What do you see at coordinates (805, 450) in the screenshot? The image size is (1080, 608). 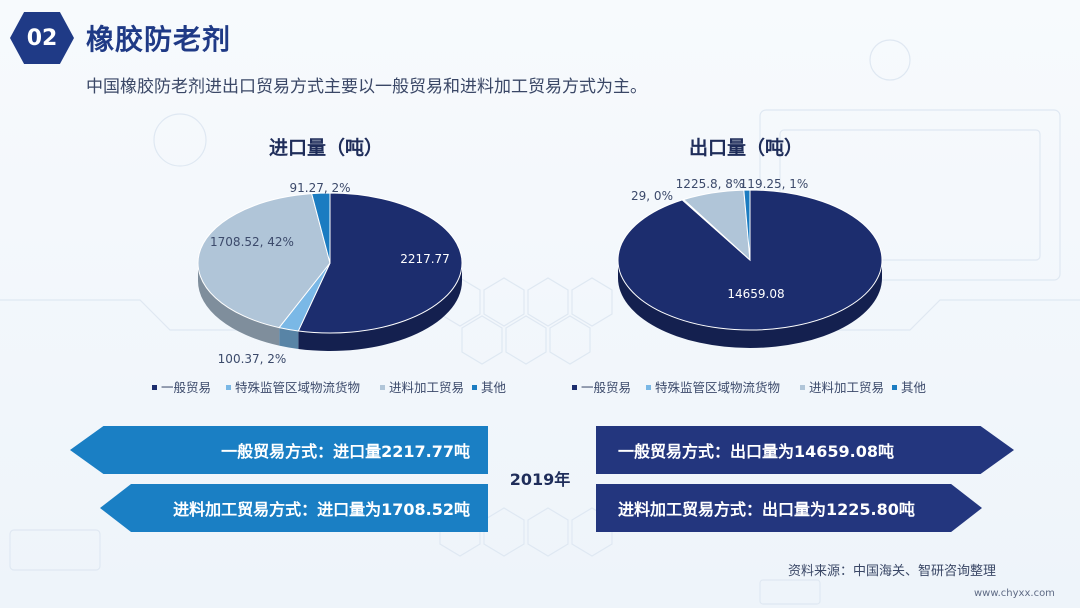 I see `banner-export-general: 一般贸易方式：出口量为14659.08吨` at bounding box center [805, 450].